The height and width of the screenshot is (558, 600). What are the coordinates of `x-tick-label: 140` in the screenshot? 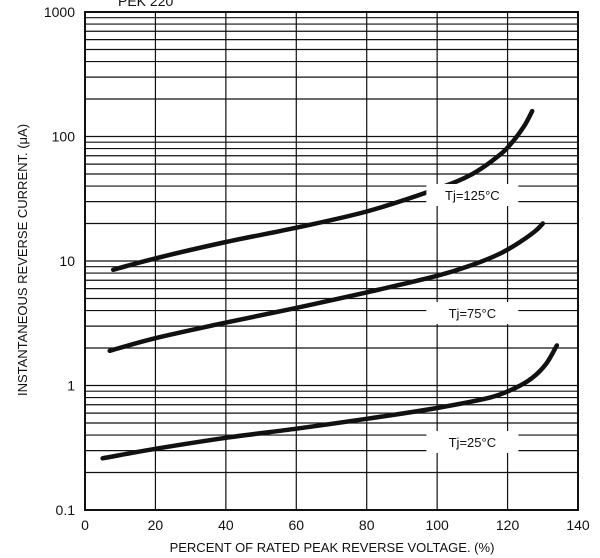 It's located at (578, 525).